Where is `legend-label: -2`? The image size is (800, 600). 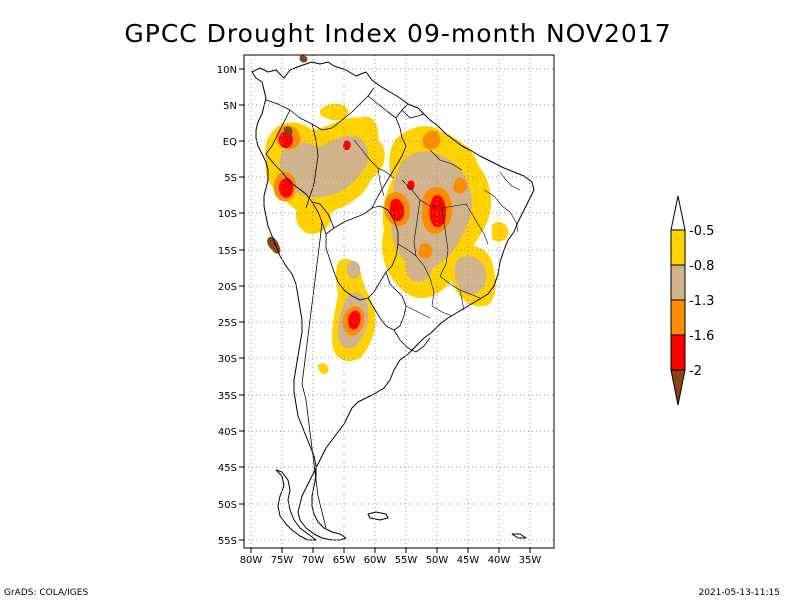
legend-label: -2 is located at coordinates (695, 371).